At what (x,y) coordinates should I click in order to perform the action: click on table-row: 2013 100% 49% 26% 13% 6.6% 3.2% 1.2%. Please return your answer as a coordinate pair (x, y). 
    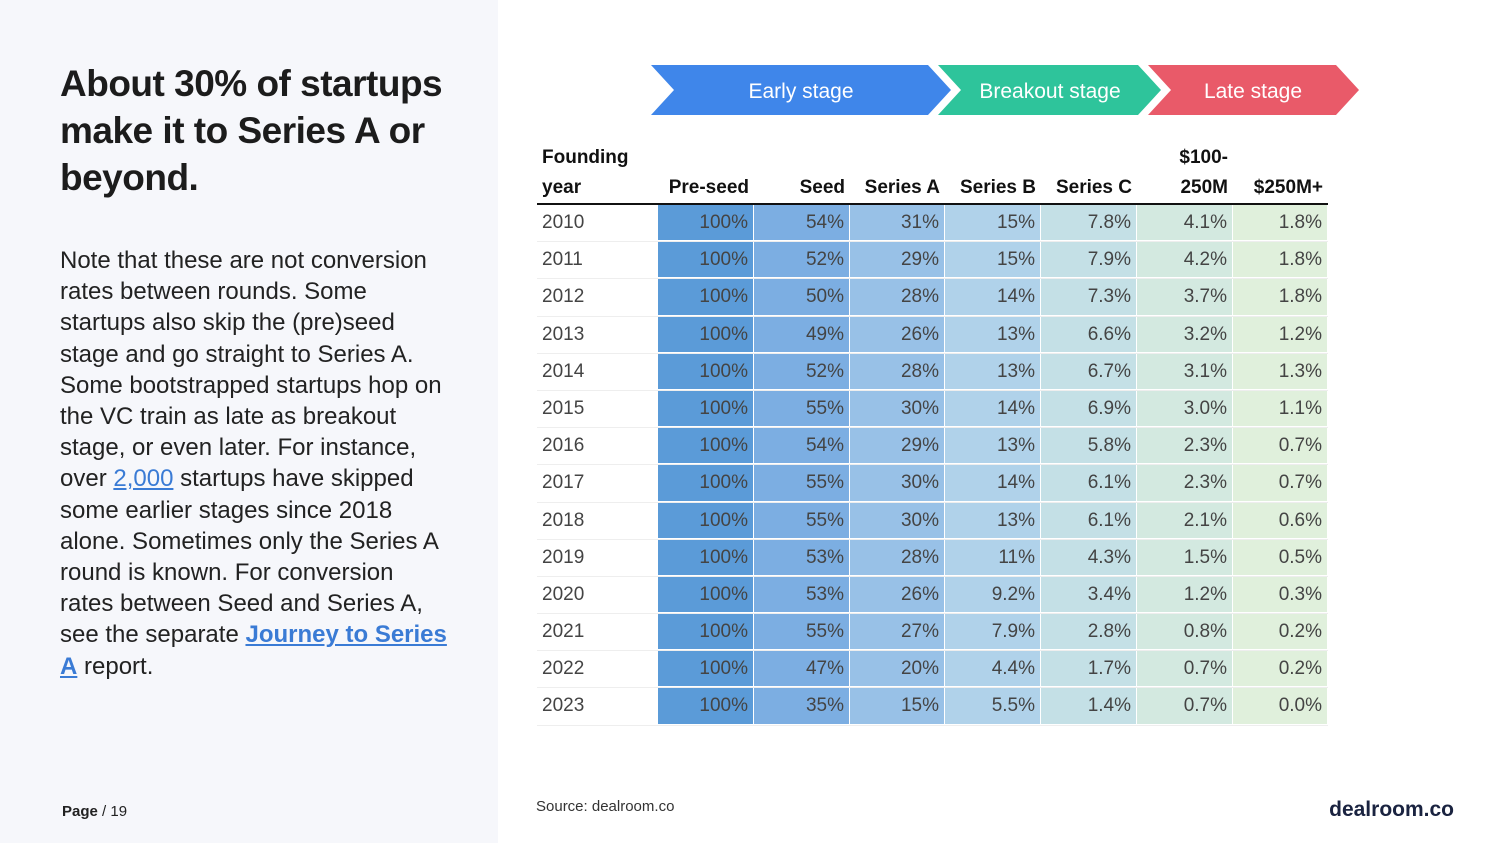
    Looking at the image, I should click on (932, 335).